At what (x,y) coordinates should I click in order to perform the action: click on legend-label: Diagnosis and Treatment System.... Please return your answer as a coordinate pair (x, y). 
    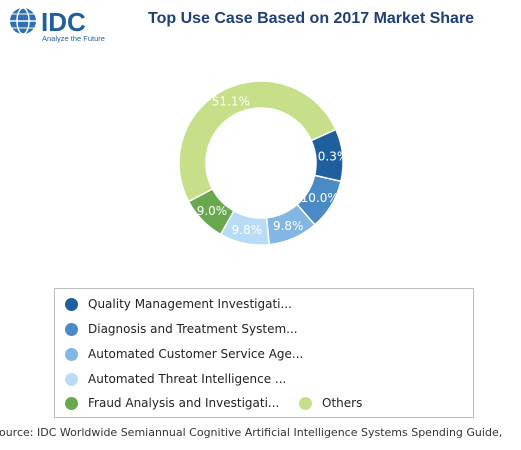
    Looking at the image, I should click on (193, 329).